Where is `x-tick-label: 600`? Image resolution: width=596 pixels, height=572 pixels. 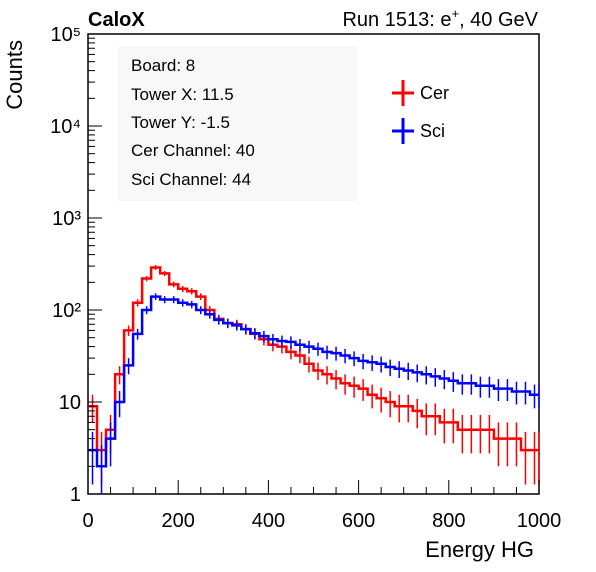
x-tick-label: 600 is located at coordinates (358, 521).